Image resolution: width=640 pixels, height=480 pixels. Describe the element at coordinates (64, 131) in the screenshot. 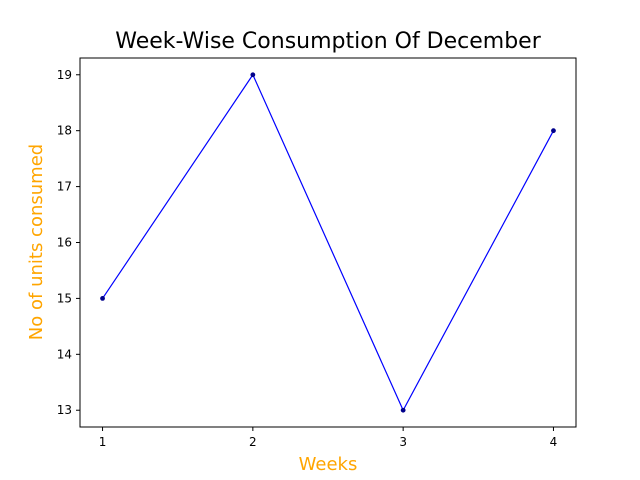

I see `y-tick-label: 18` at that location.